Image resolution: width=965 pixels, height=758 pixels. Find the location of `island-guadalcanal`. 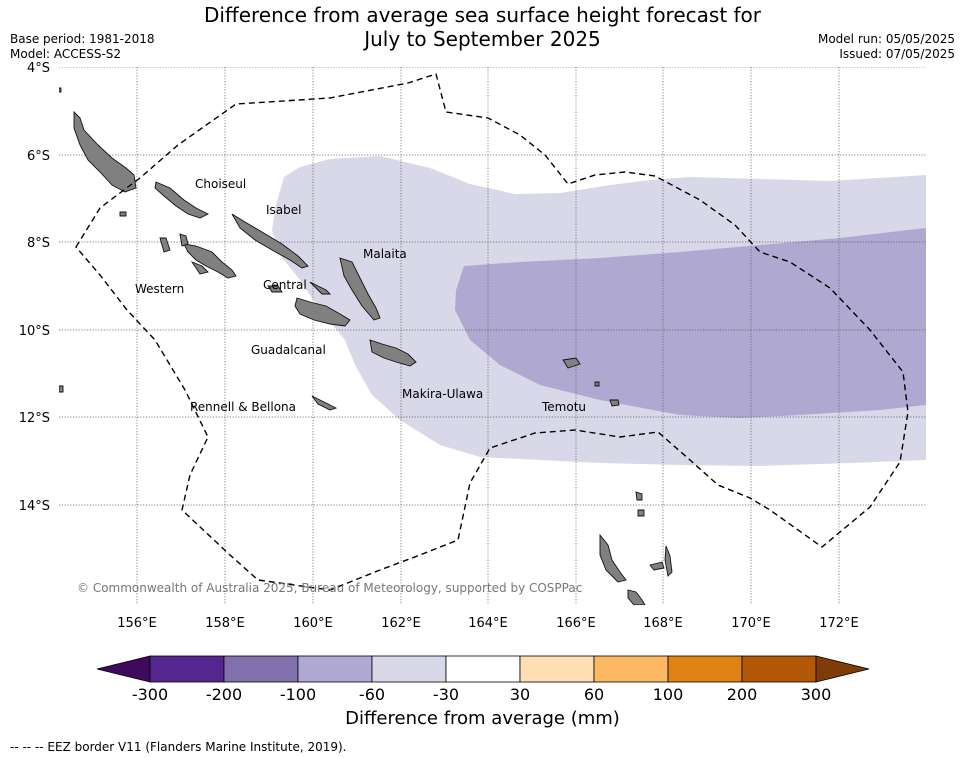

island-guadalcanal is located at coordinates (322, 312).